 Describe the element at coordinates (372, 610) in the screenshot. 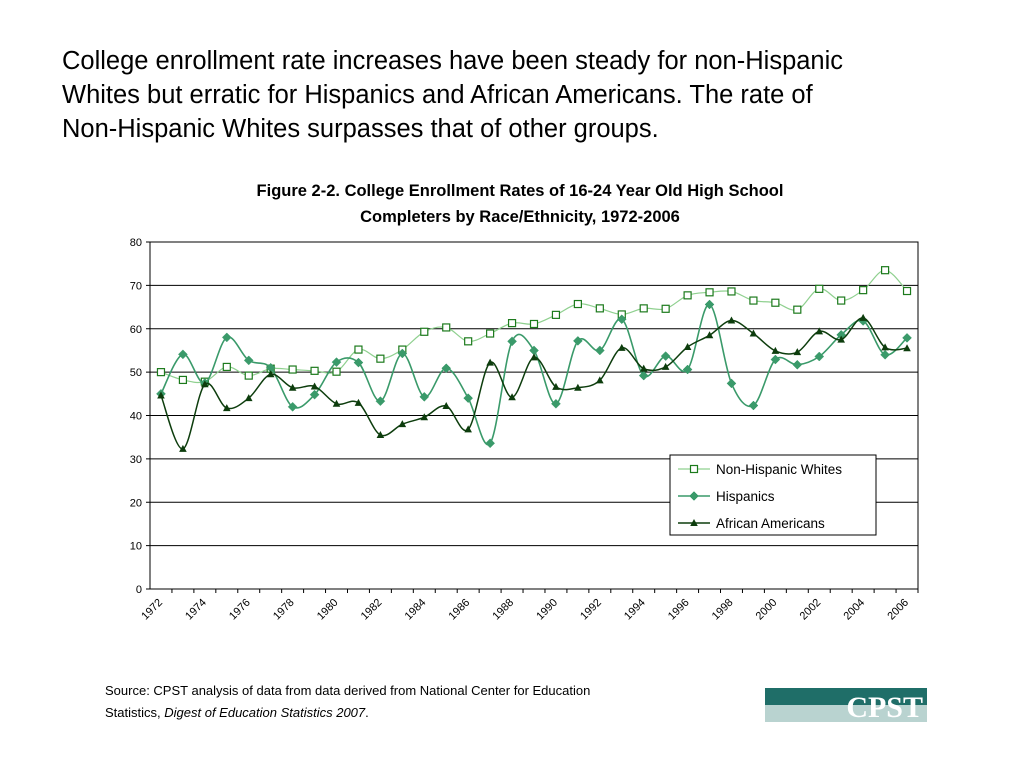

I see `x-tick-label: 1982` at that location.